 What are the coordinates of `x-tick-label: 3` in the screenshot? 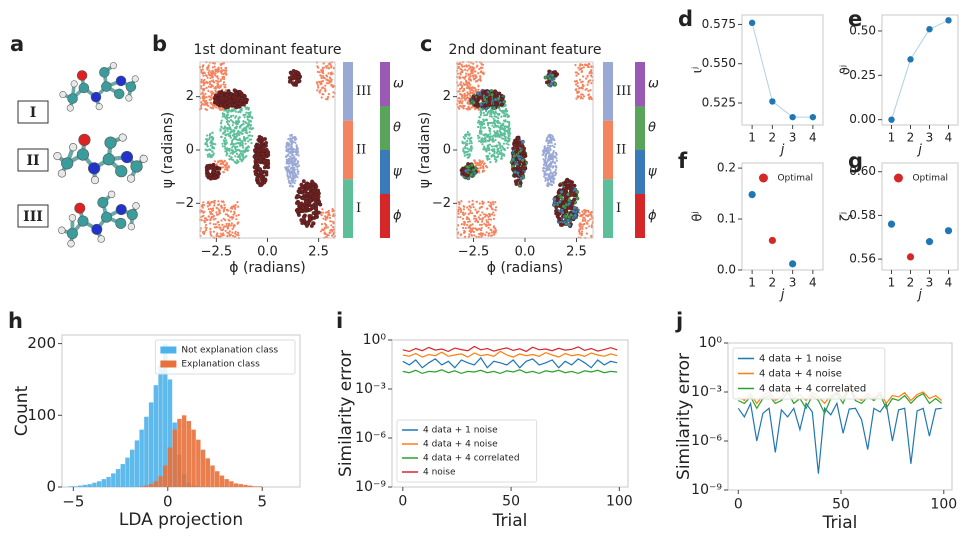 It's located at (793, 283).